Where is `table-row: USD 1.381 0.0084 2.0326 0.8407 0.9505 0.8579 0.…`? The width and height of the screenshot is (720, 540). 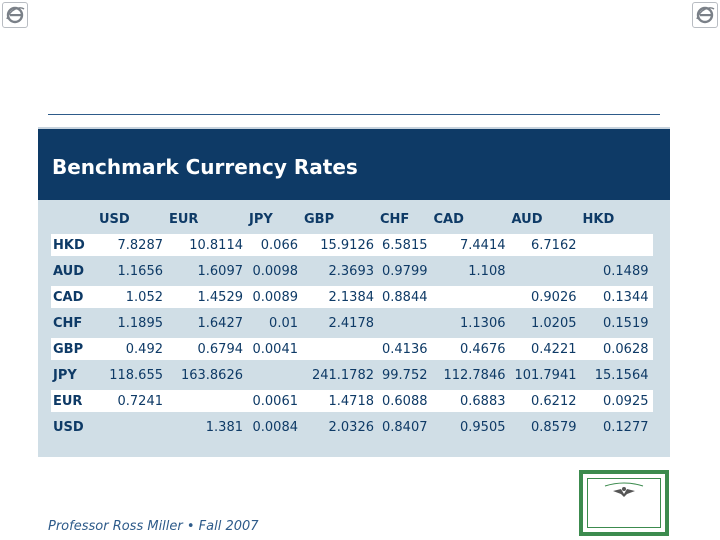 table-row: USD 1.381 0.0084 2.0326 0.8407 0.9505 0.8579 0.… is located at coordinates (352, 427).